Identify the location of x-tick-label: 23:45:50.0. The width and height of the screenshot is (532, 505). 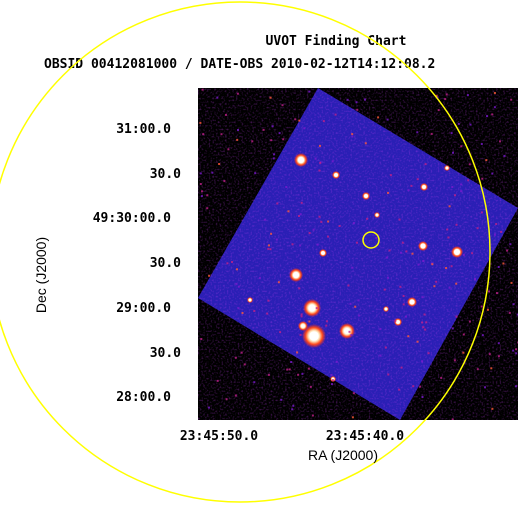
(219, 436).